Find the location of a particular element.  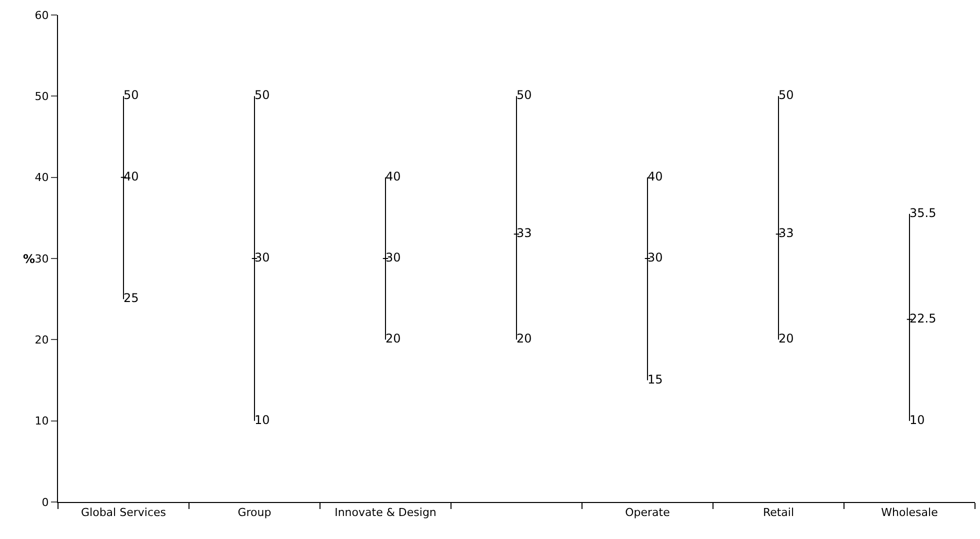

text: 22.5 is located at coordinates (923, 318).